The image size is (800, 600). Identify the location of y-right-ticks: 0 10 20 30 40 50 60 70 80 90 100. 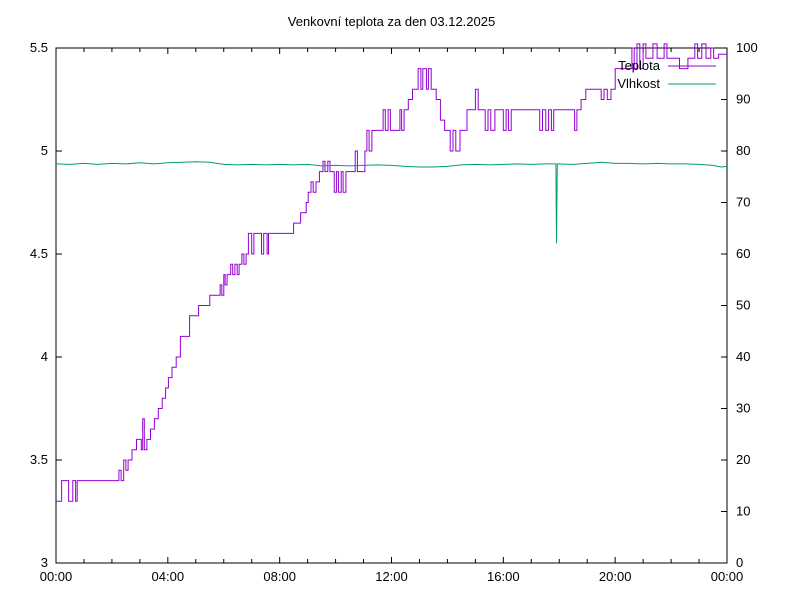
(739, 305).